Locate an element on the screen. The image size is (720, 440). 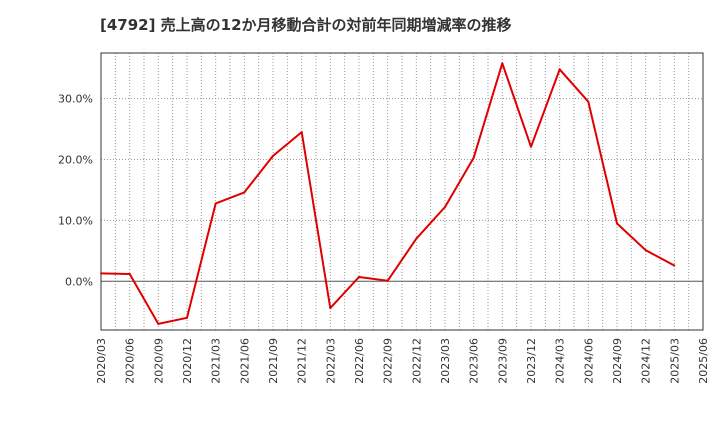
x-tick-label: 2023/06 is located at coordinates (474, 361).